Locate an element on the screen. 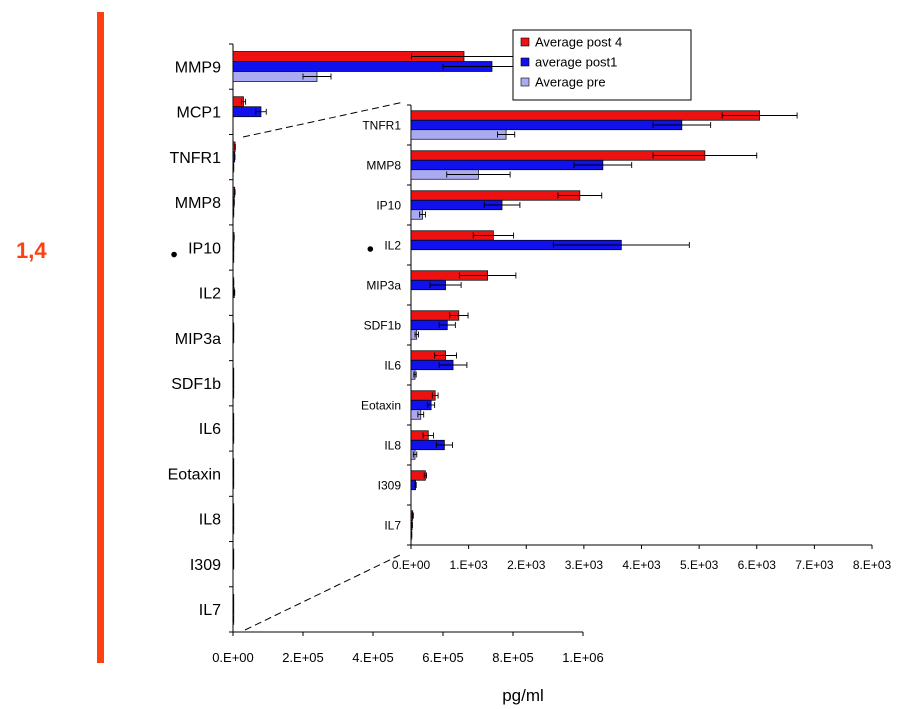  main-category-label-mmp8: MMP8 is located at coordinates (198, 203).